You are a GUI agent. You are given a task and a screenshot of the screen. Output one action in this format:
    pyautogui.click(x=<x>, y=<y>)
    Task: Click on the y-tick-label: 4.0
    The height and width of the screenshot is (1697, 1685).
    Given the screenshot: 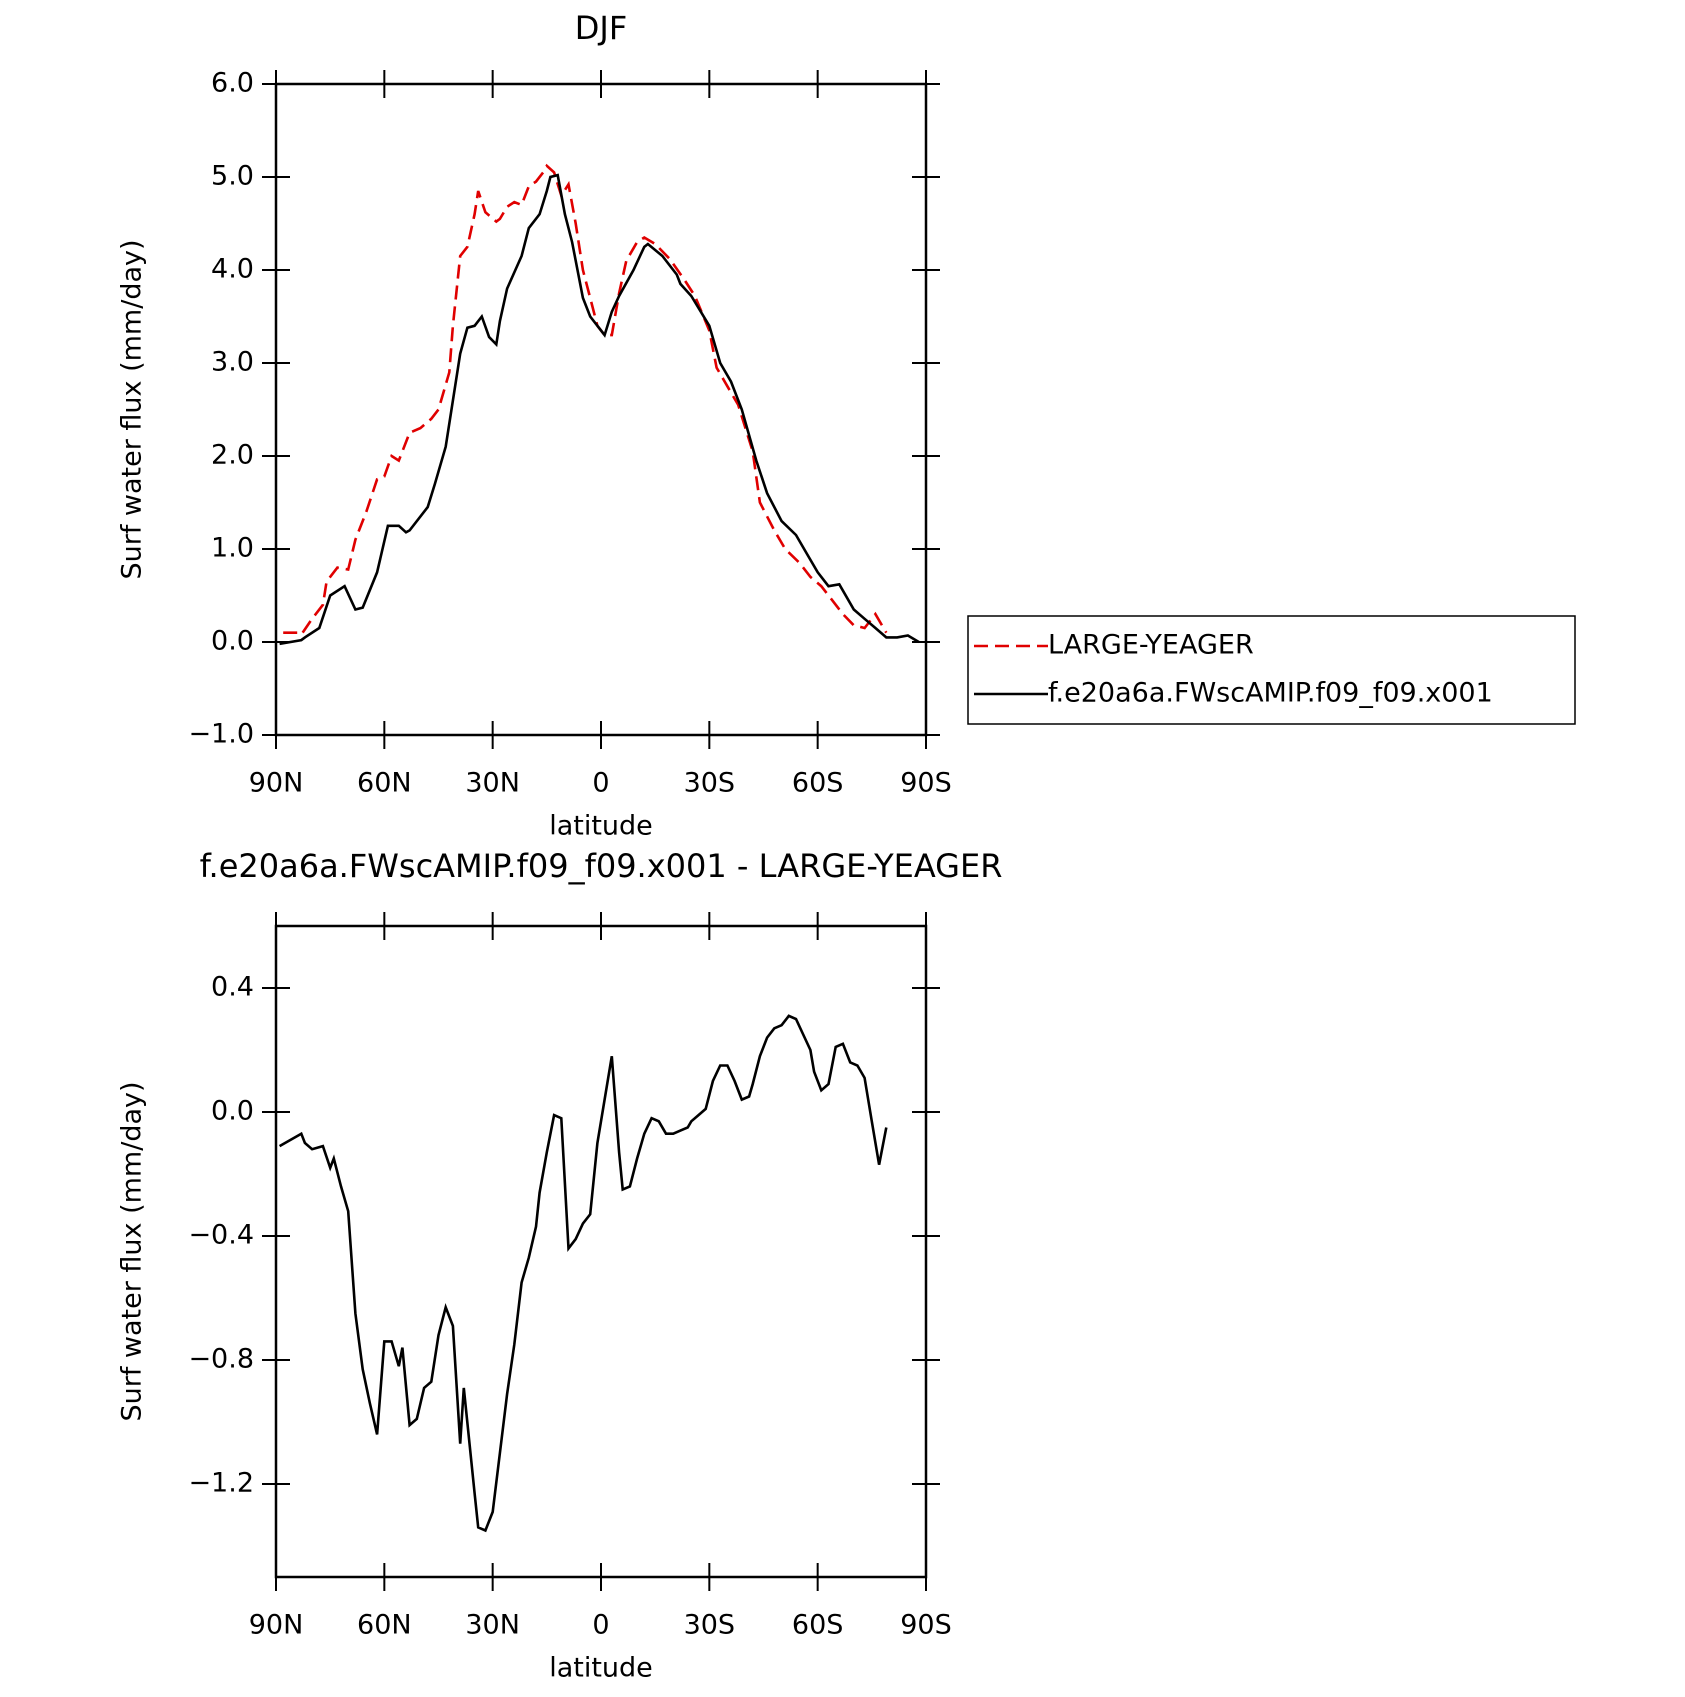 What is the action you would take?
    pyautogui.click(x=232, y=269)
    